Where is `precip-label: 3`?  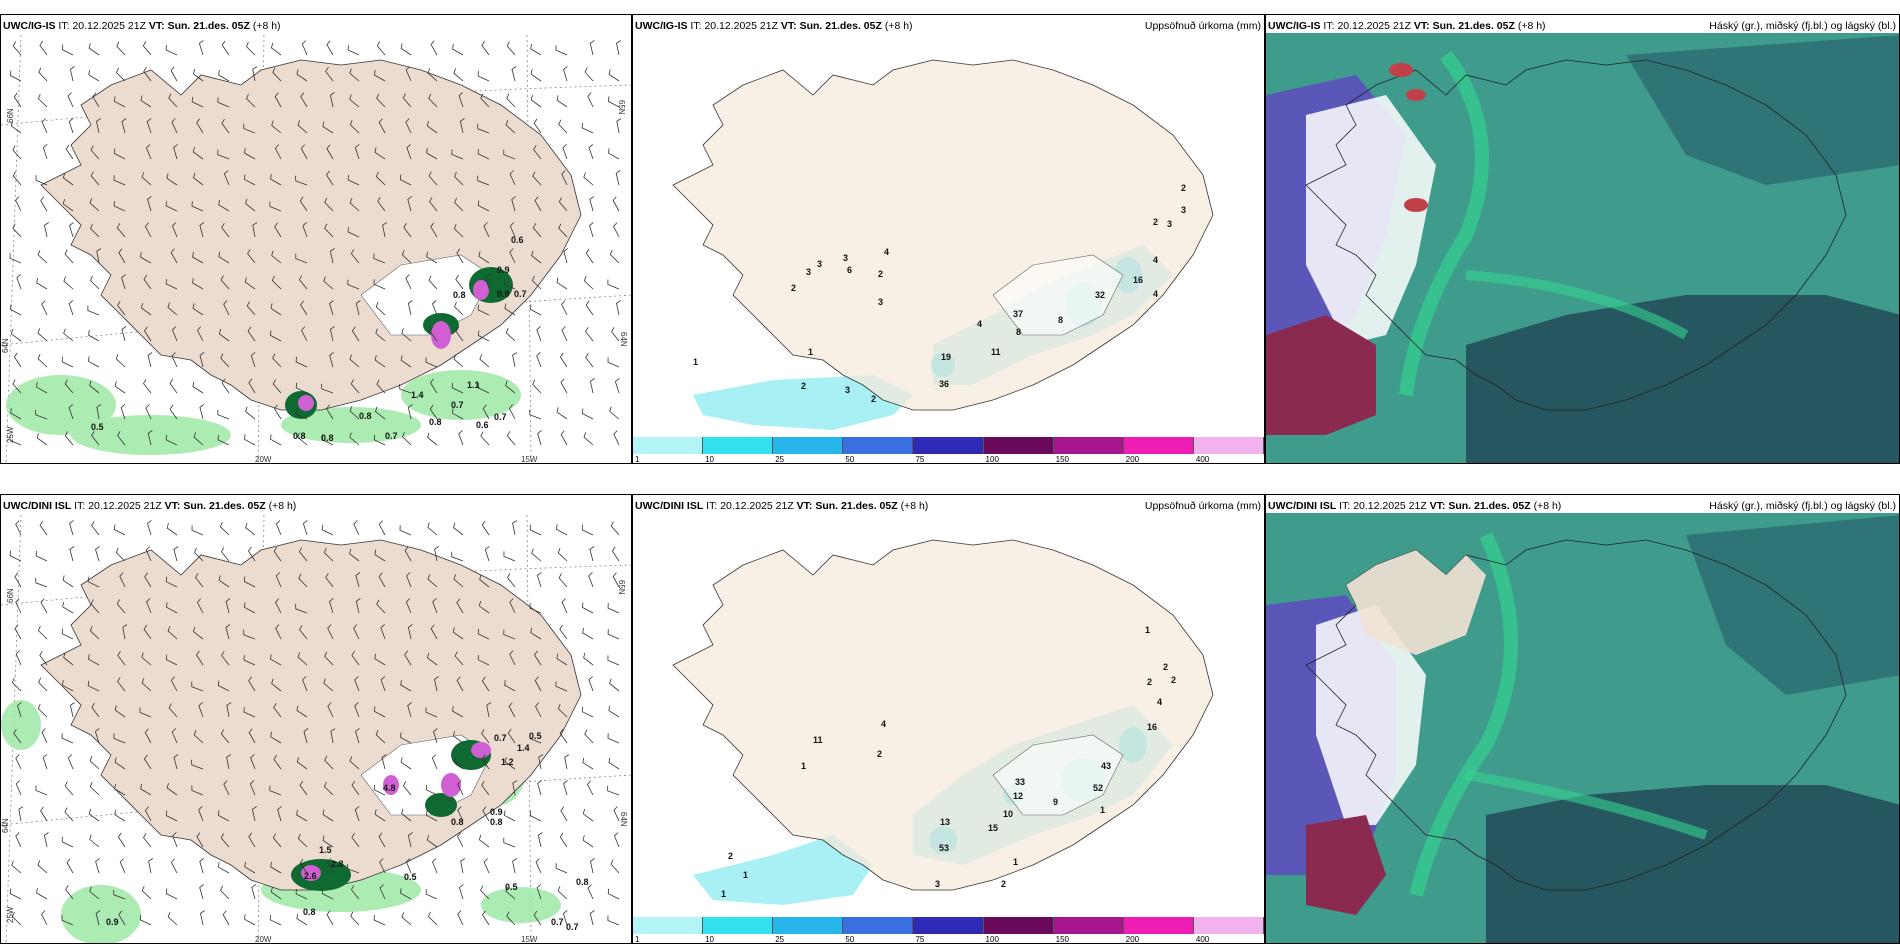 precip-label: 3 is located at coordinates (1183, 210).